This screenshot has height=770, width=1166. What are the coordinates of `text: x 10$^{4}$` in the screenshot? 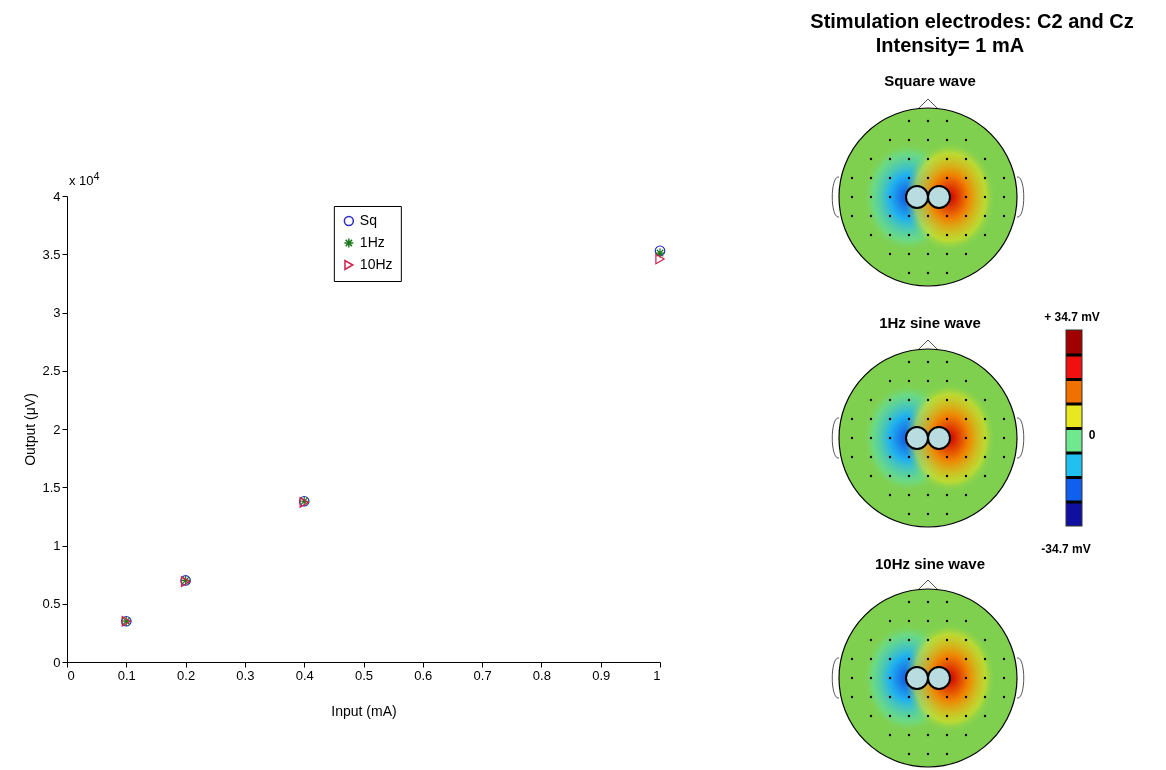 It's located at (84, 179).